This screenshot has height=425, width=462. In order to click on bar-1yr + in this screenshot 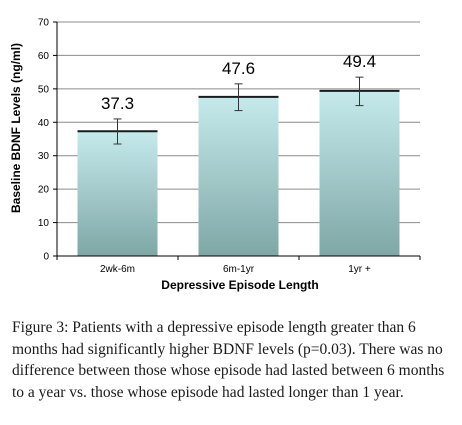, I will do `click(359, 173)`.